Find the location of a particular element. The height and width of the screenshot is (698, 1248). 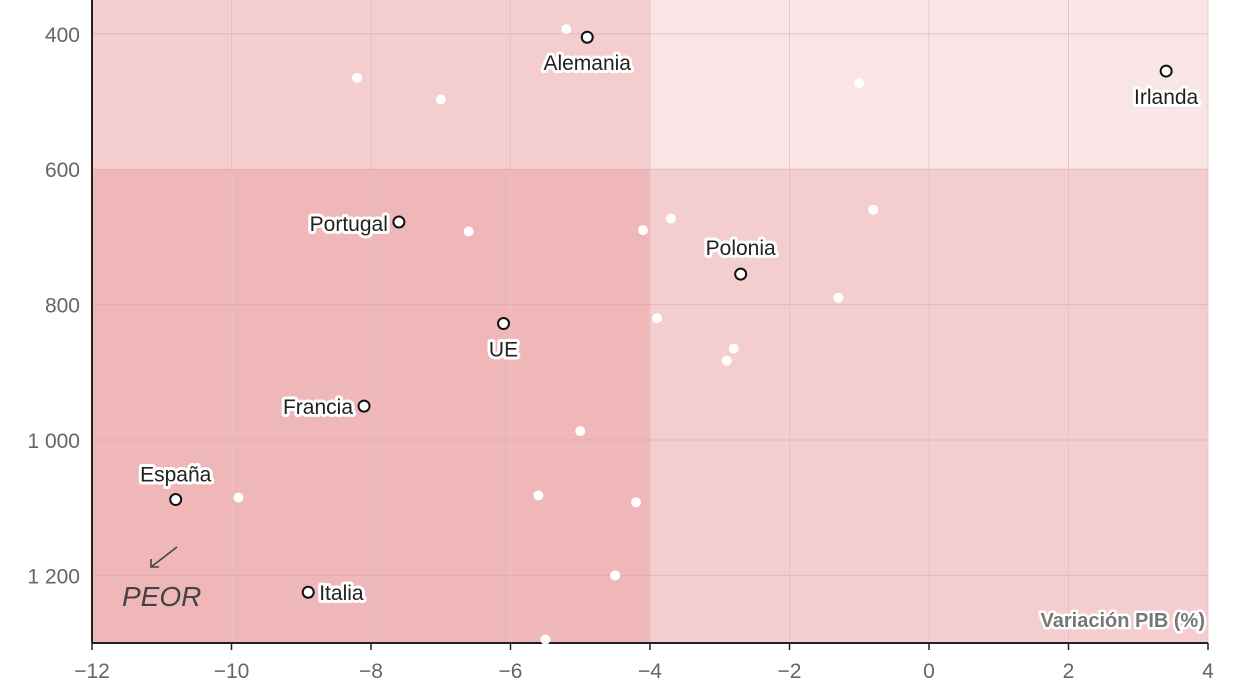

peor-label: PEOR is located at coordinates (161, 596).